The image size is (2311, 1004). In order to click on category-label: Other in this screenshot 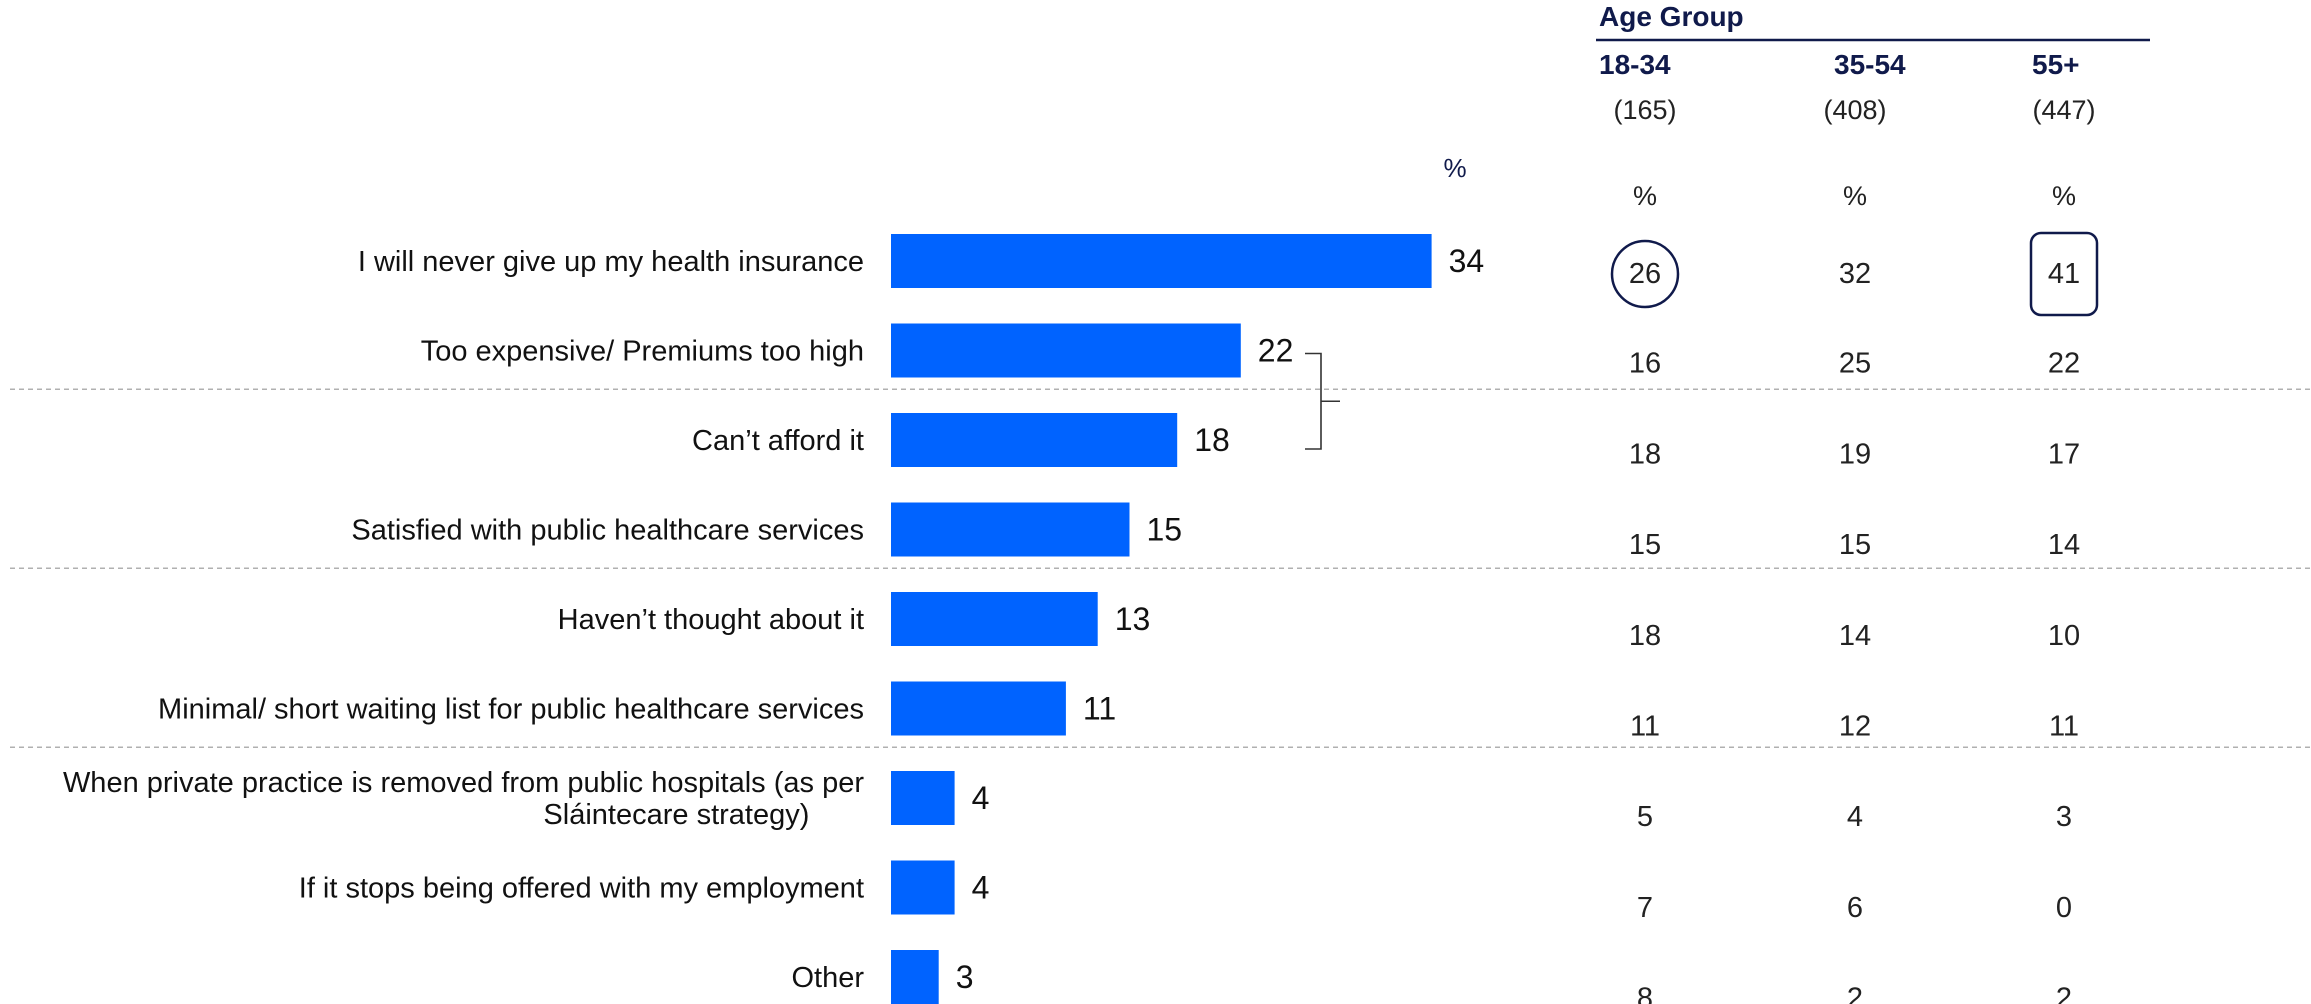, I will do `click(827, 978)`.